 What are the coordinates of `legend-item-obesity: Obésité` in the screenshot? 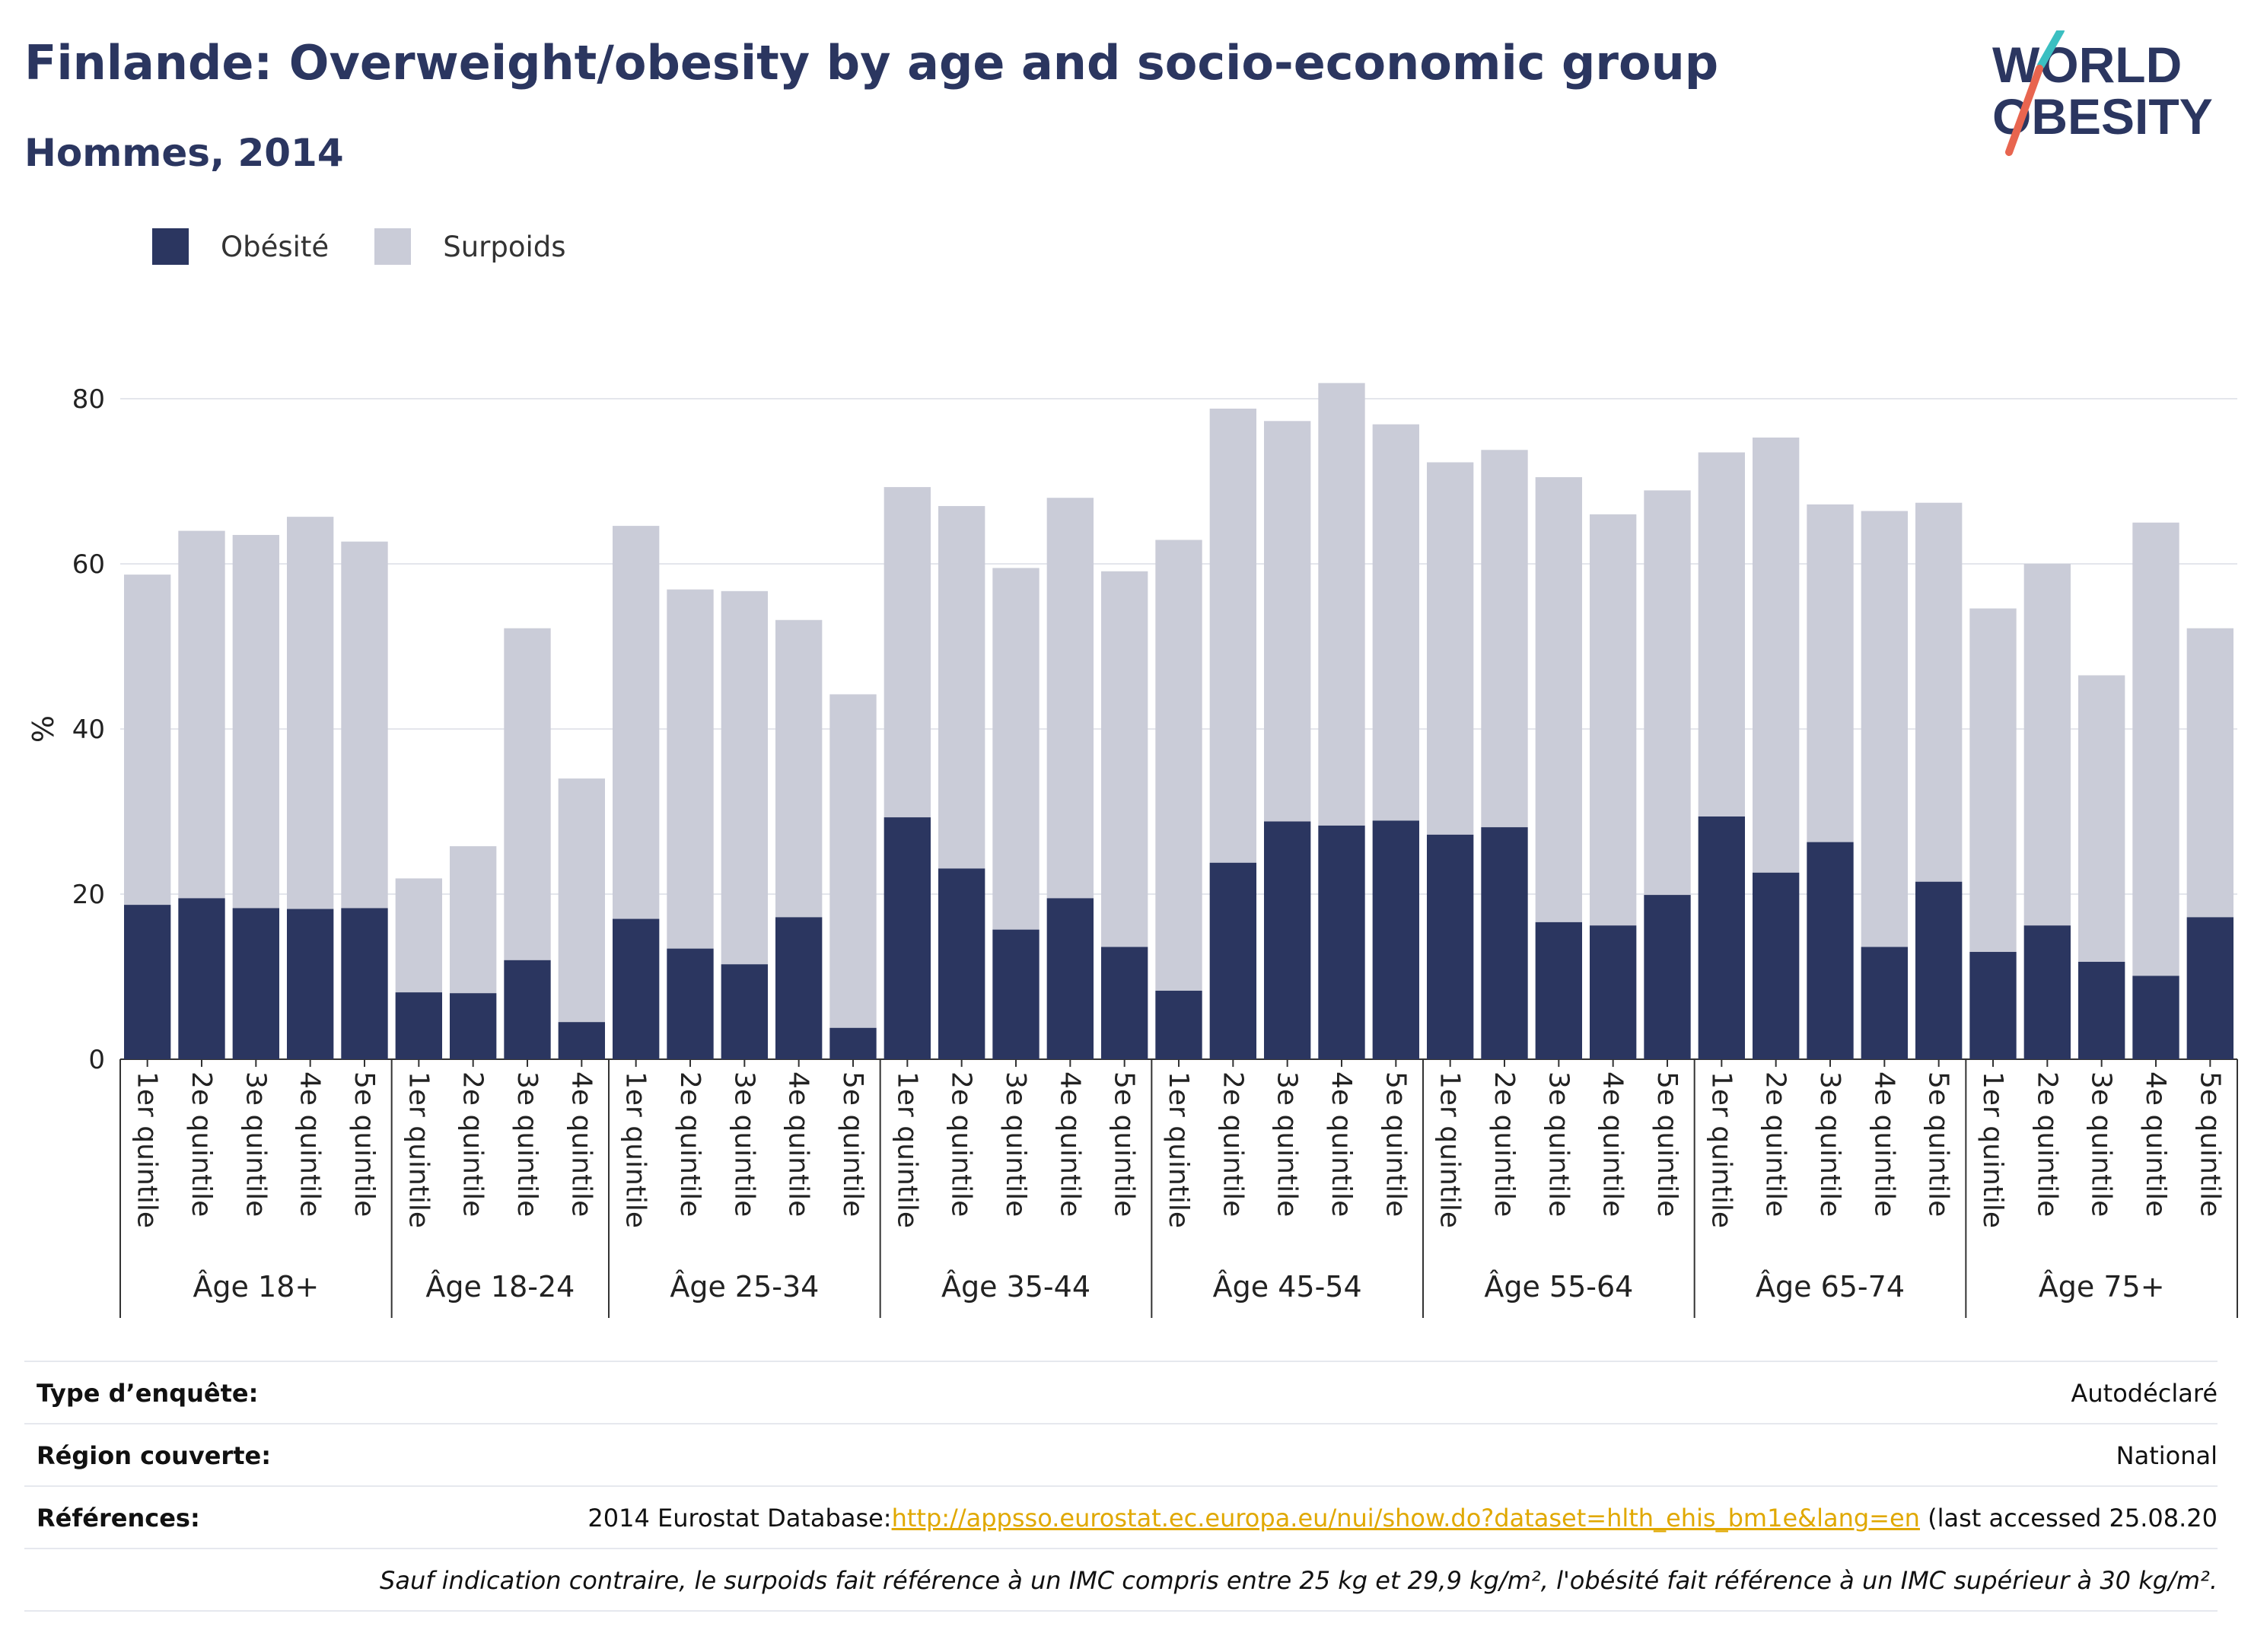 It's located at (240, 246).